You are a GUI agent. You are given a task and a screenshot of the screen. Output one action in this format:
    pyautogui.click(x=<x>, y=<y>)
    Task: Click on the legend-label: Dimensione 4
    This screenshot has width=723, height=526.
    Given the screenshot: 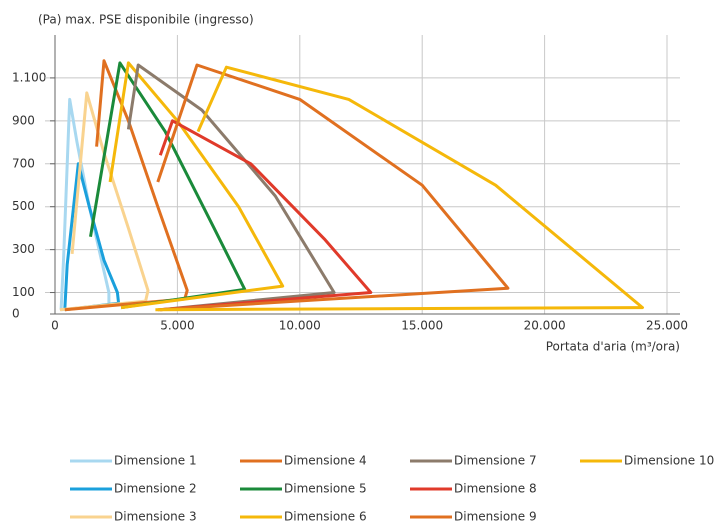 What is the action you would take?
    pyautogui.click(x=325, y=461)
    